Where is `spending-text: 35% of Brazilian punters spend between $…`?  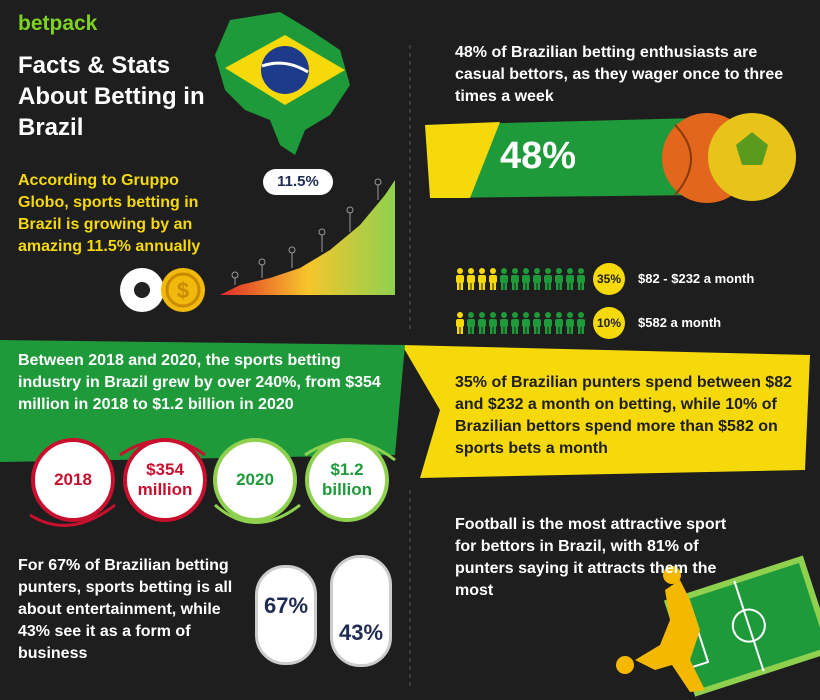 spending-text: 35% of Brazilian punters spend between $… is located at coordinates (623, 415).